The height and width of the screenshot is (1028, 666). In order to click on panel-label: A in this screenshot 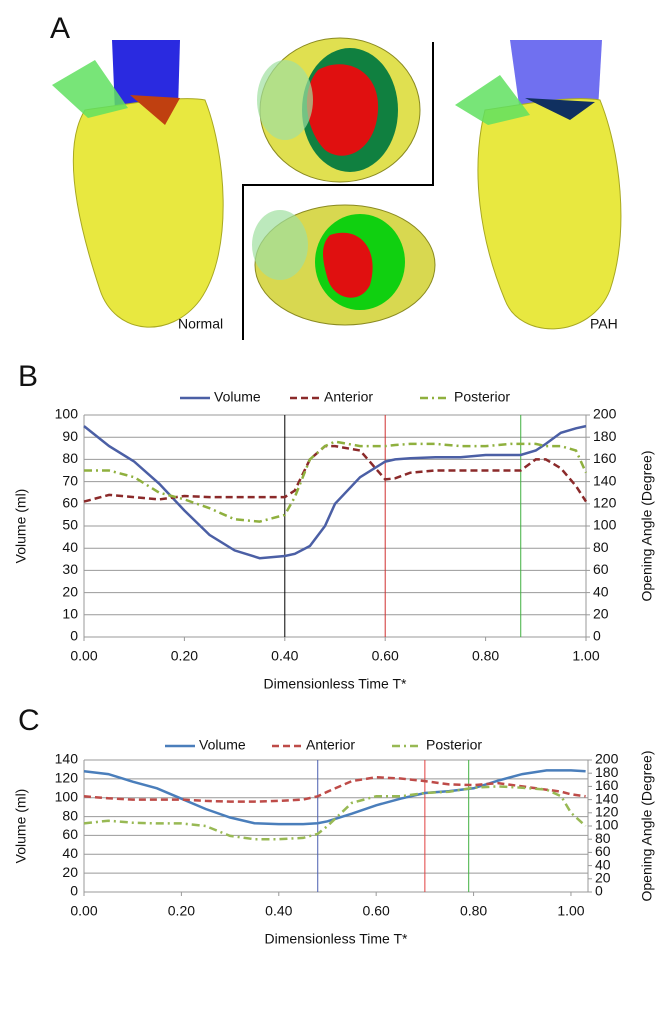, I will do `click(60, 28)`.